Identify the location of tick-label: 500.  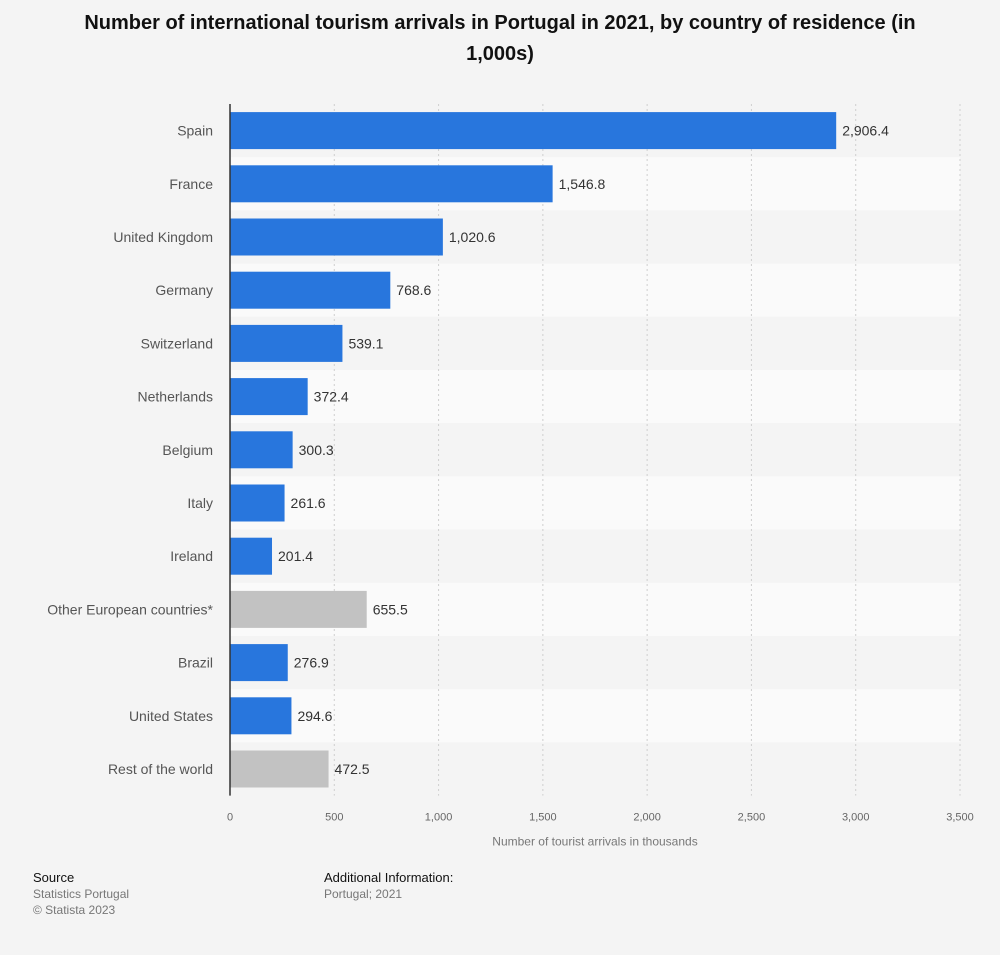
(334, 818).